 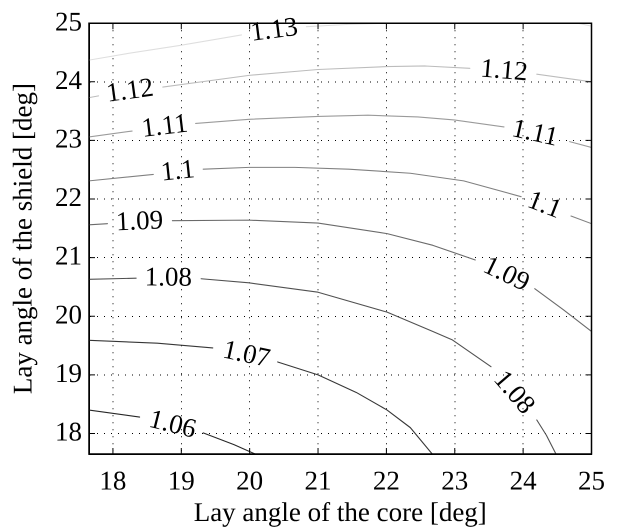 I want to click on y-tick-label: 24, so click(x=68, y=79).